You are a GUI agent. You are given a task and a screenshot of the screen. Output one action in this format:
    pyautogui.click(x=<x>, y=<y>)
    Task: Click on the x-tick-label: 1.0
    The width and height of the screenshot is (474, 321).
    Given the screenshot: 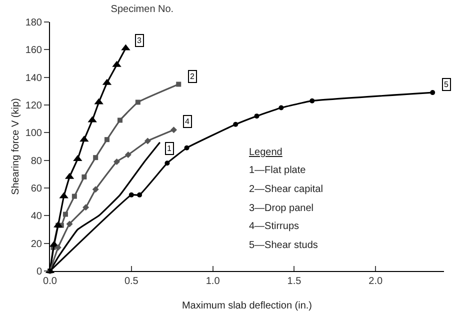 What is the action you would take?
    pyautogui.click(x=213, y=281)
    